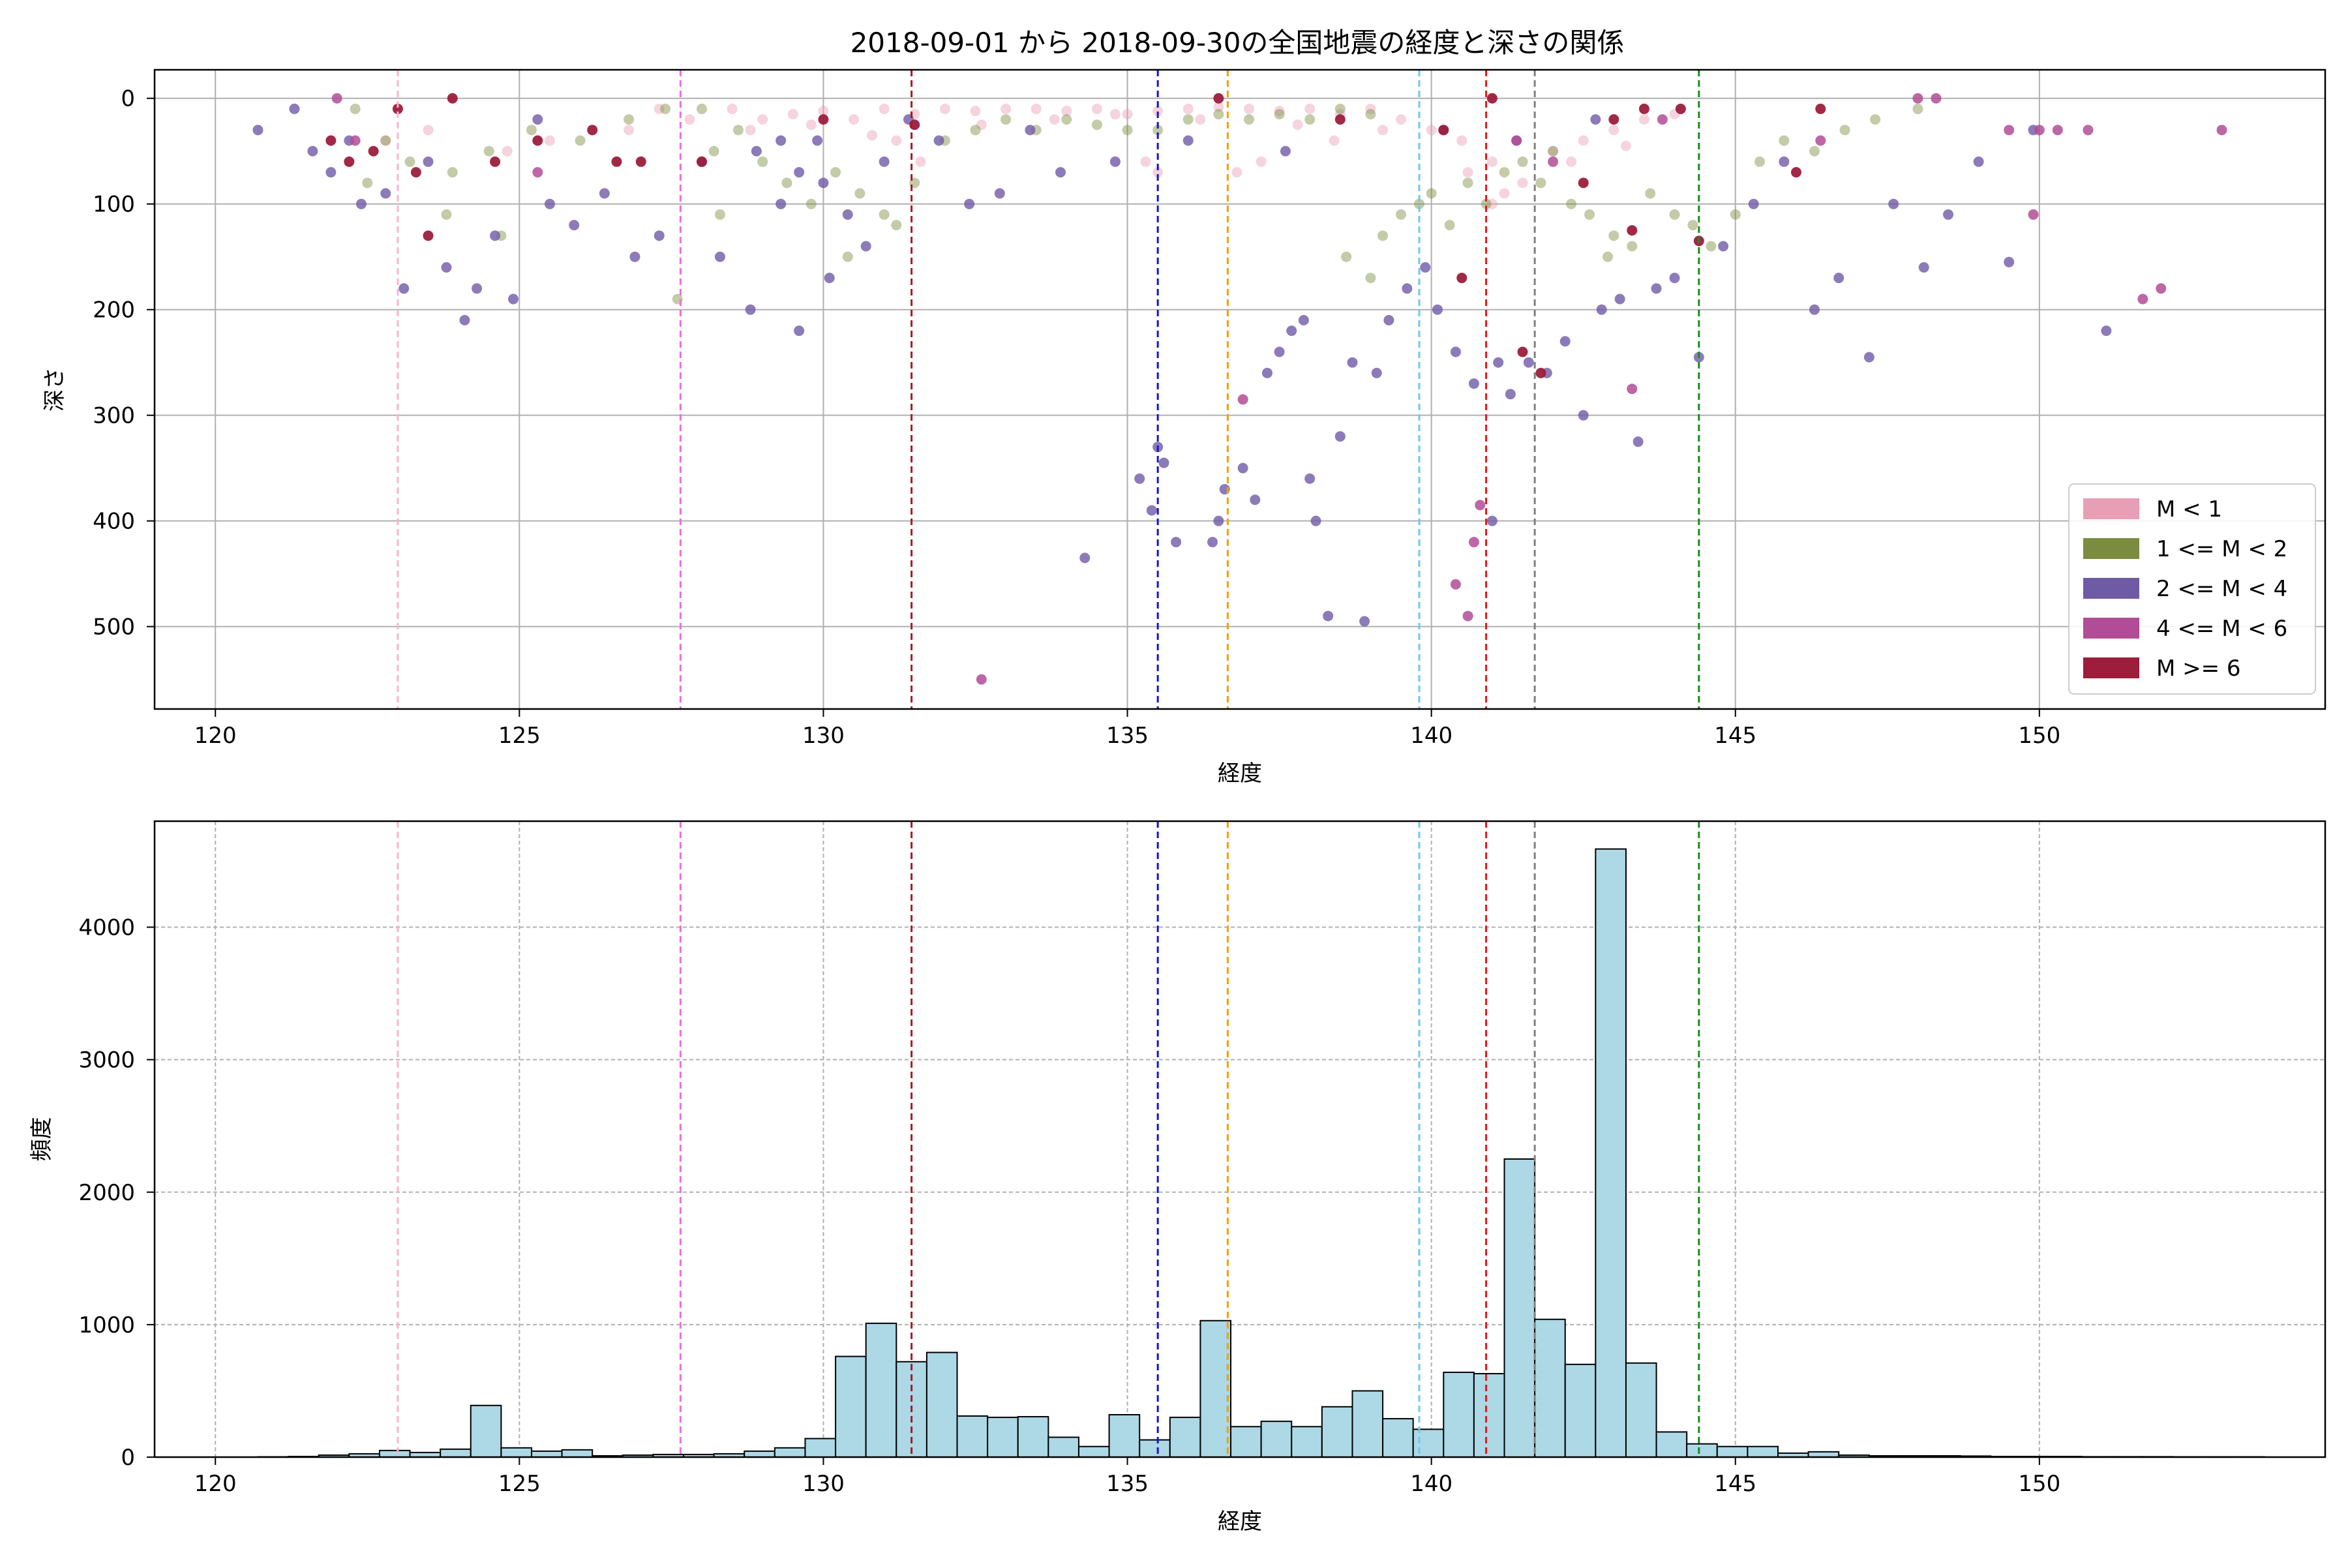 The image size is (2348, 1568). Describe the element at coordinates (2222, 629) in the screenshot. I see `legend-label: 4 <= M < 6` at that location.